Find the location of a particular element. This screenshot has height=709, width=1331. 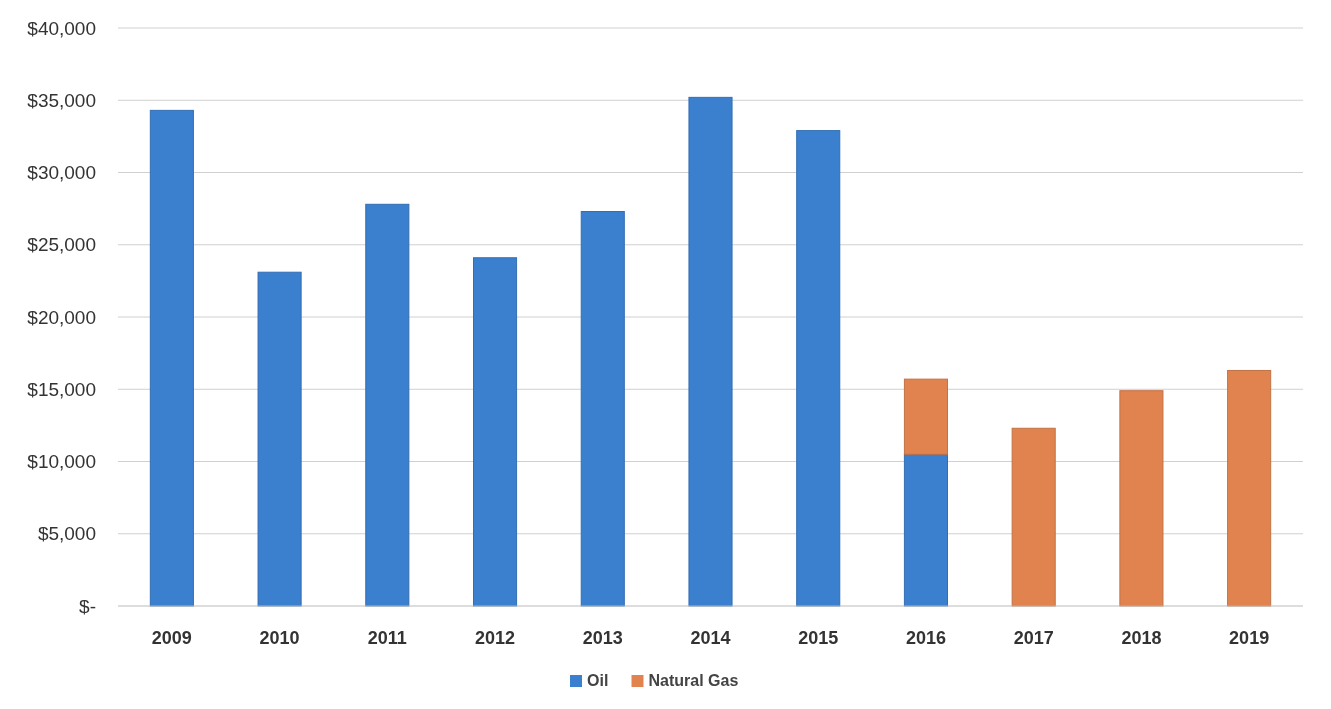

x-tick-label: 2019 is located at coordinates (1249, 638).